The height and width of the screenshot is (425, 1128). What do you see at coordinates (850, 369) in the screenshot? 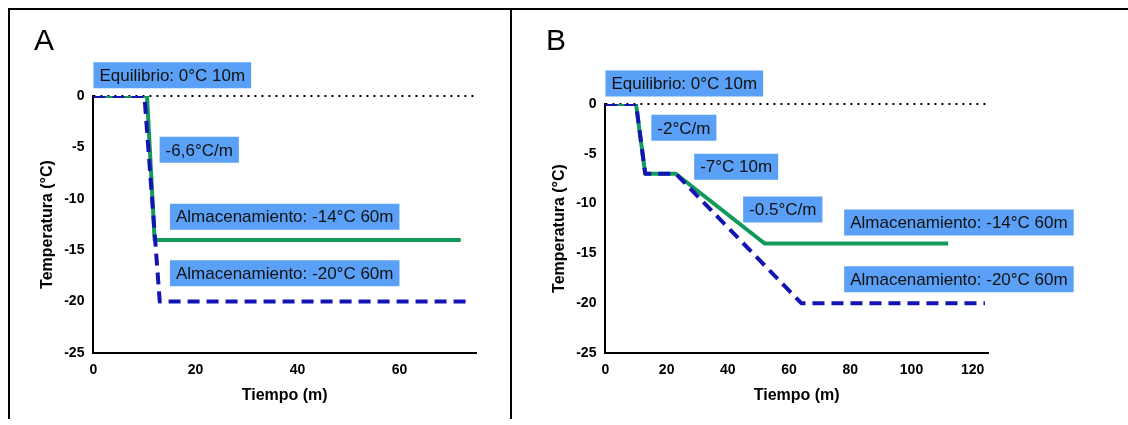
I see `x-tick-label: 80` at bounding box center [850, 369].